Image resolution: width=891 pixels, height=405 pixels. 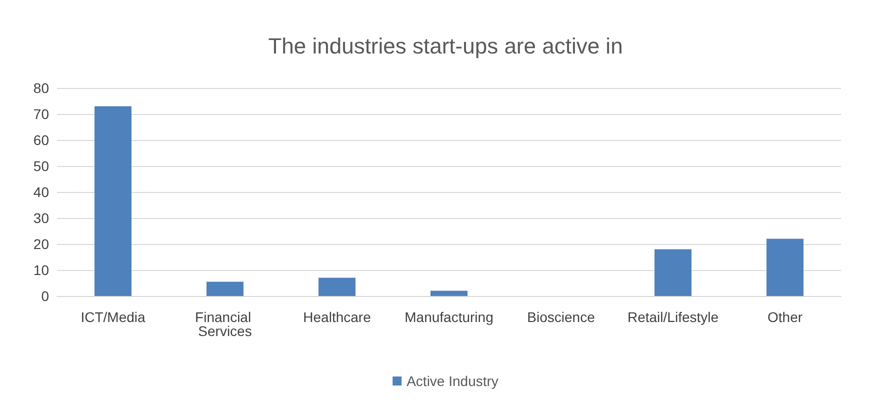 What do you see at coordinates (113, 317) in the screenshot?
I see `x-tick-label: ICT/Media` at bounding box center [113, 317].